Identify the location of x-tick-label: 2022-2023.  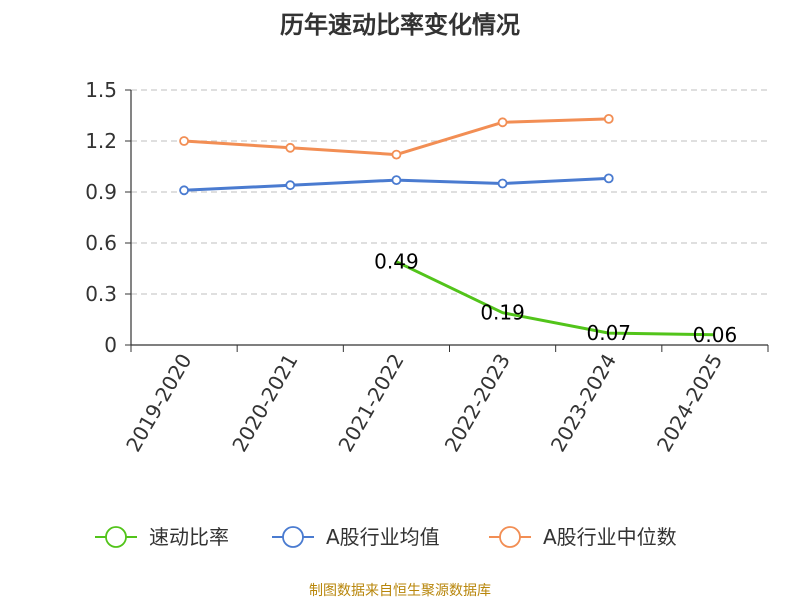
(477, 403).